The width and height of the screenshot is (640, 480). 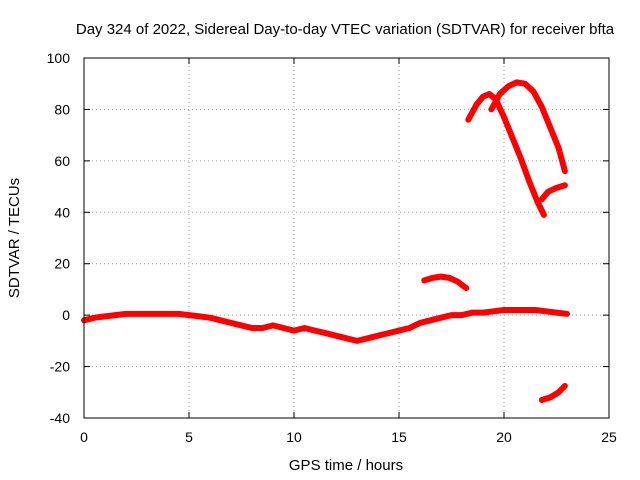 What do you see at coordinates (445, 282) in the screenshot?
I see `series-hump` at bounding box center [445, 282].